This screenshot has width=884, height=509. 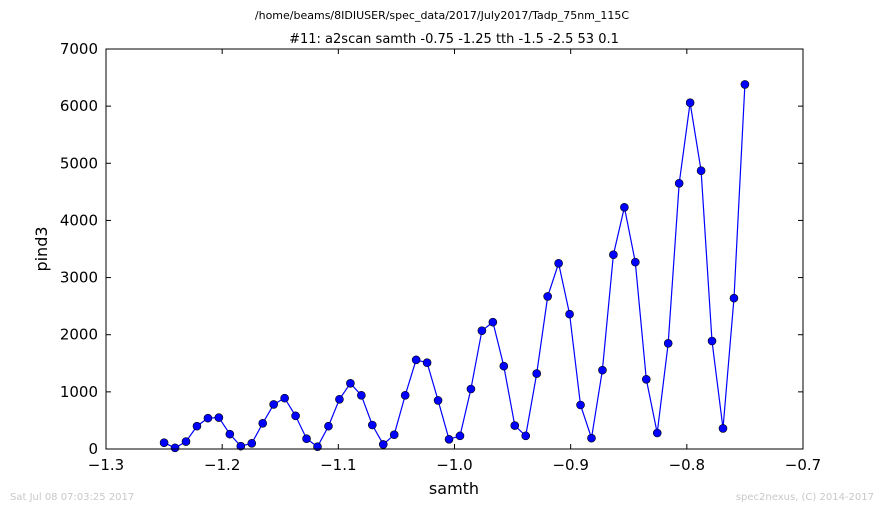 What do you see at coordinates (79, 220) in the screenshot?
I see `y-tick-label: 4000` at bounding box center [79, 220].